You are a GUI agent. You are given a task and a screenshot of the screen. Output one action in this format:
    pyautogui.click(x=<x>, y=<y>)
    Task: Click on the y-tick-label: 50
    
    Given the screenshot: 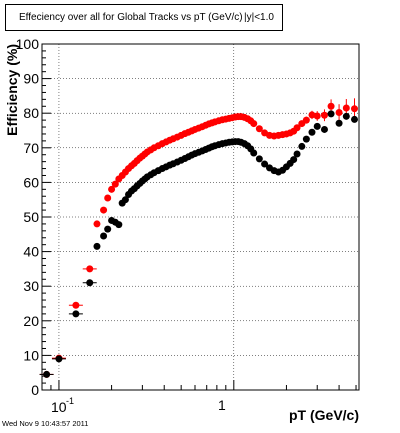 What is the action you would take?
    pyautogui.click(x=31, y=217)
    